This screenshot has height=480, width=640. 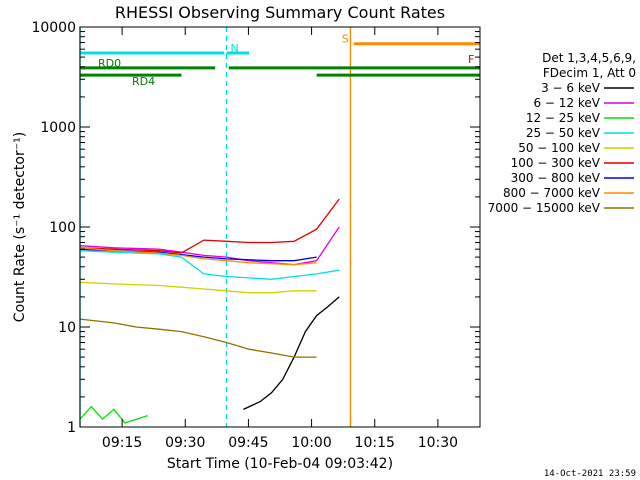 I want to click on legend-label-3: 25 − 50 keV, so click(x=563, y=133).